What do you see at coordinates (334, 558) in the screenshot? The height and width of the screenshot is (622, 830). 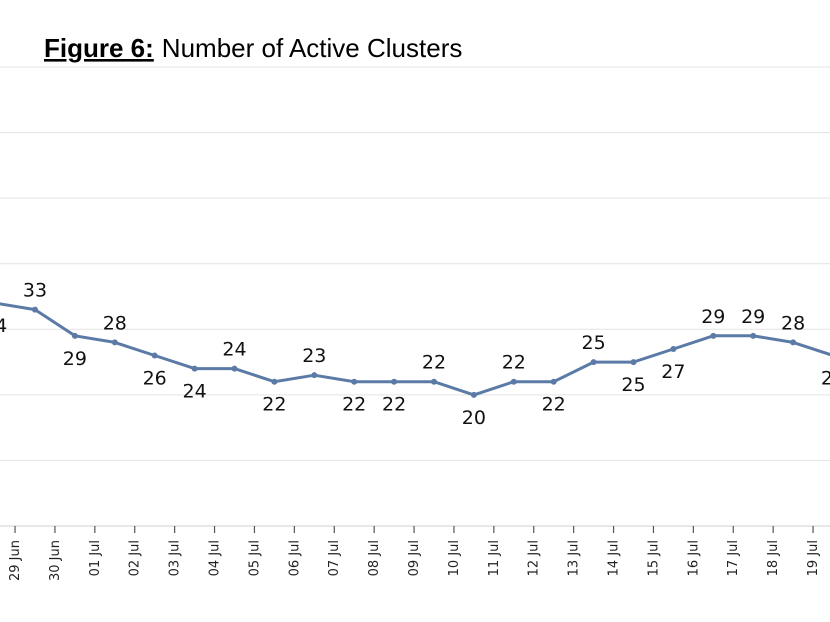 I see `x-tick-label: 07 Jul` at bounding box center [334, 558].